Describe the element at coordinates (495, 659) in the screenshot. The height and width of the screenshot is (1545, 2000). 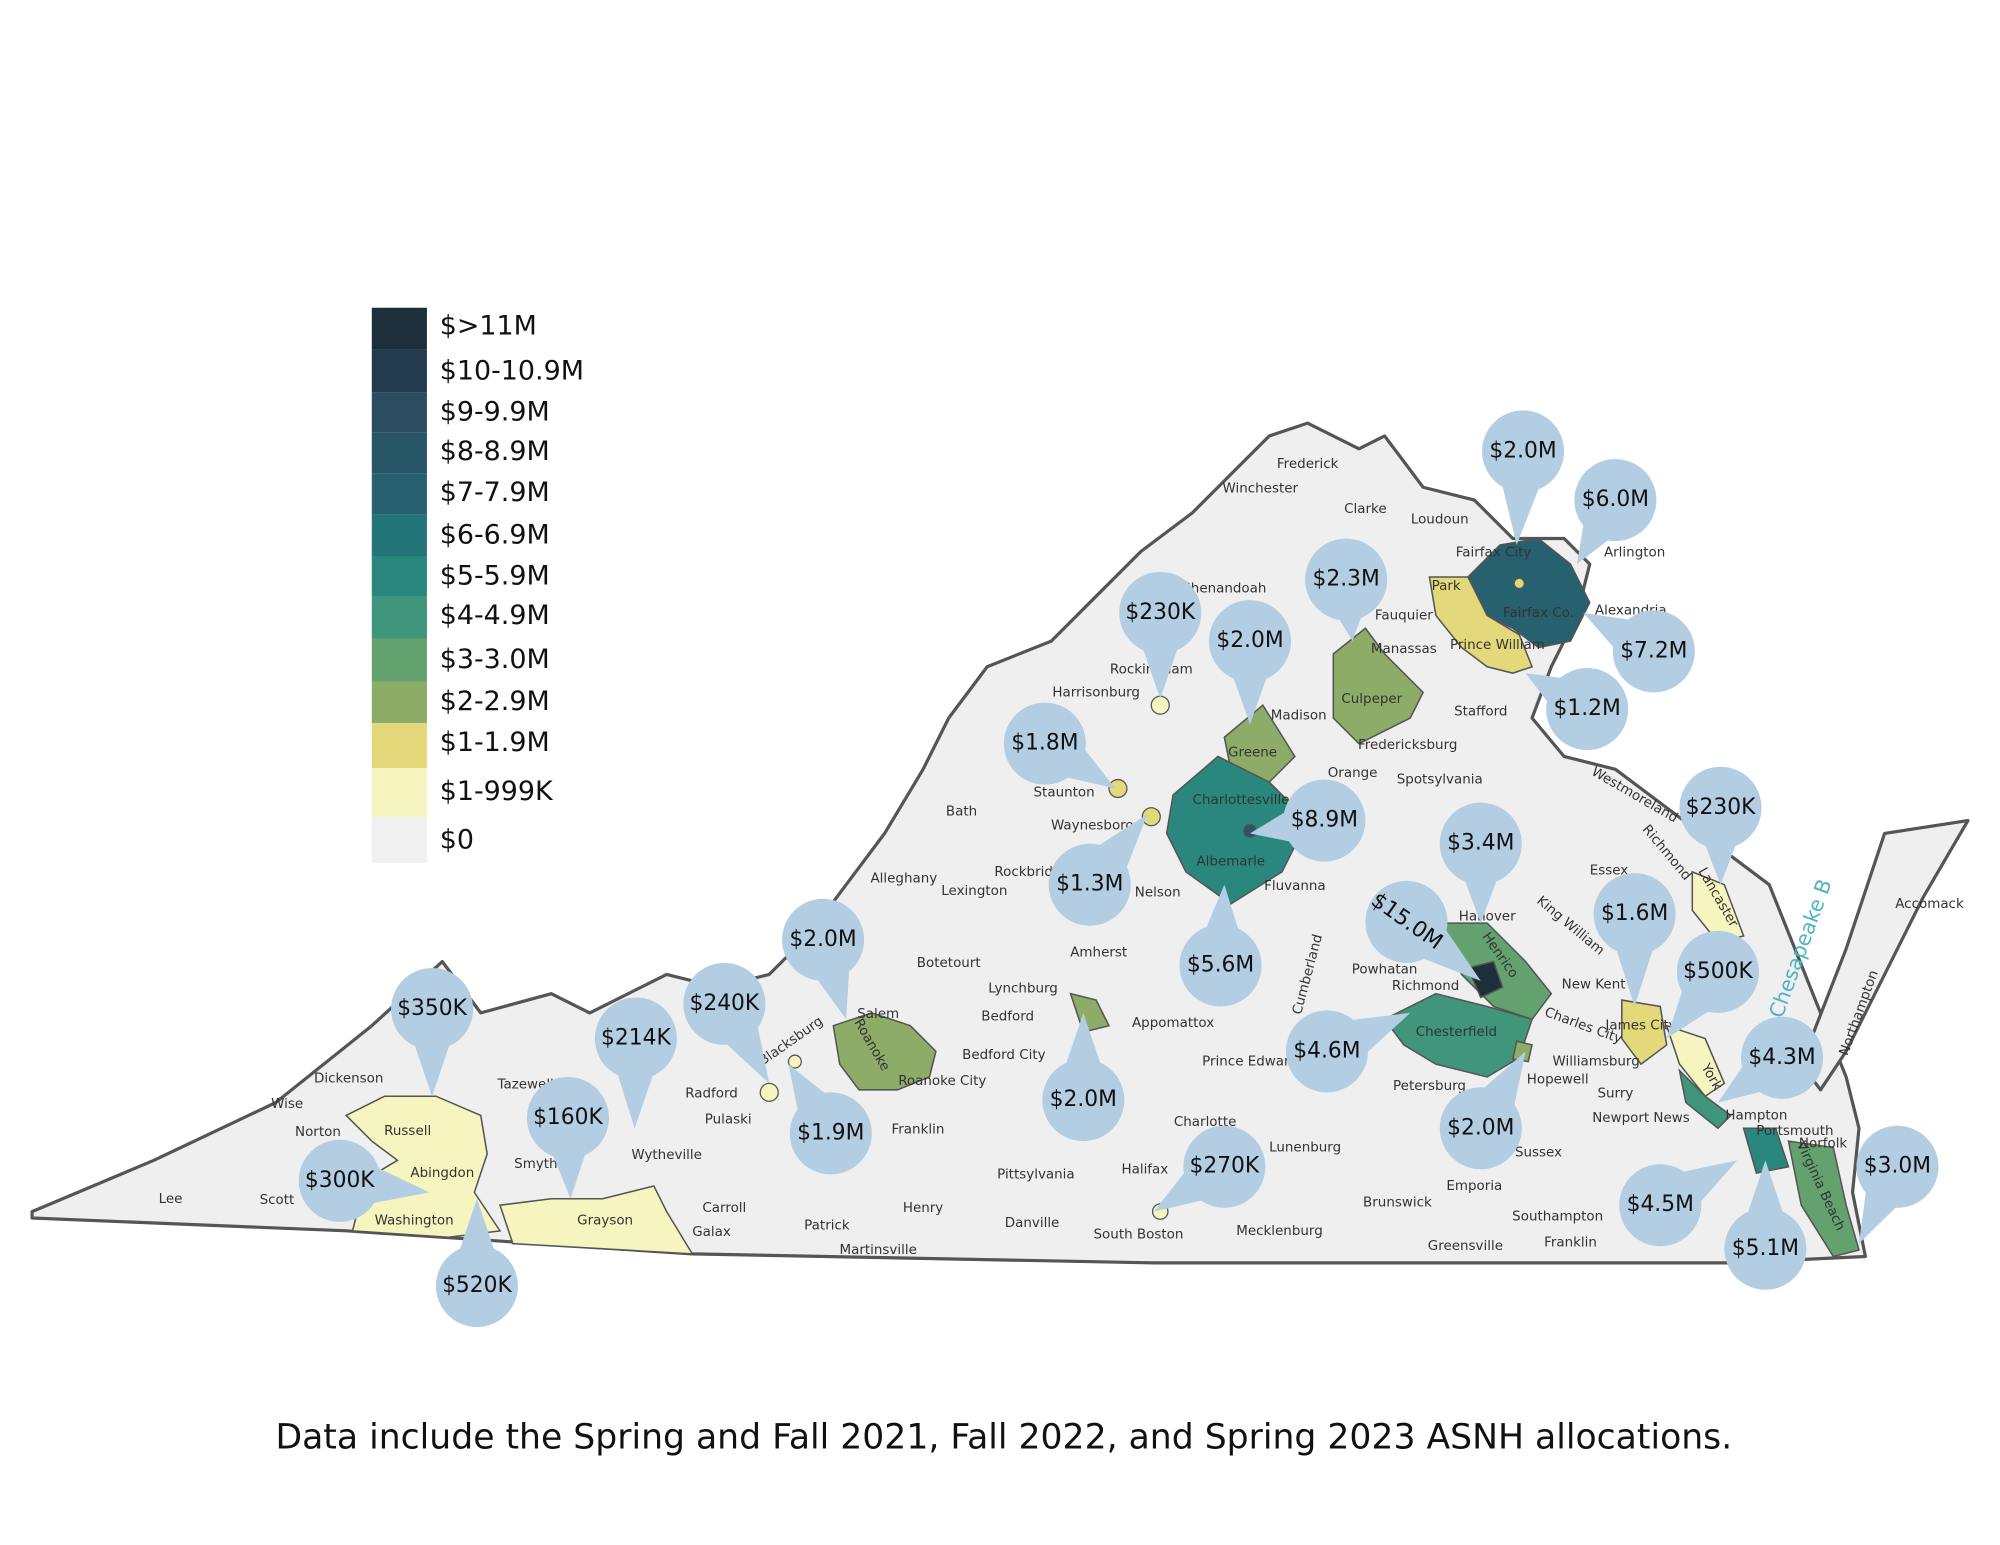
I see `legend-label: $3-3.0M` at that location.